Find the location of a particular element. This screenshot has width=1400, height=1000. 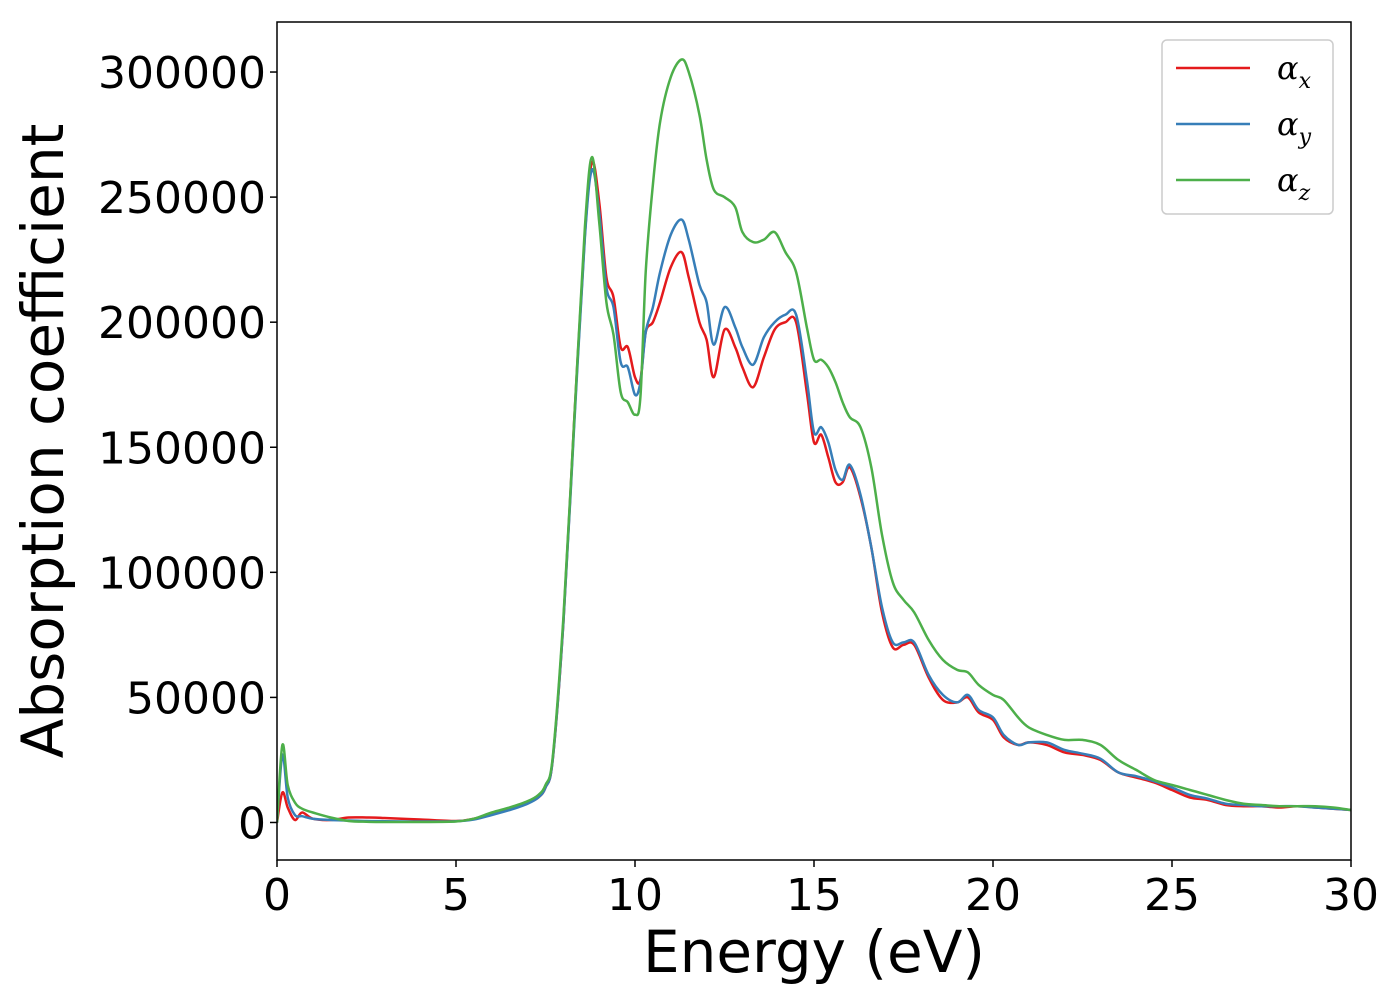

x-tick-label: 10 is located at coordinates (635, 895).